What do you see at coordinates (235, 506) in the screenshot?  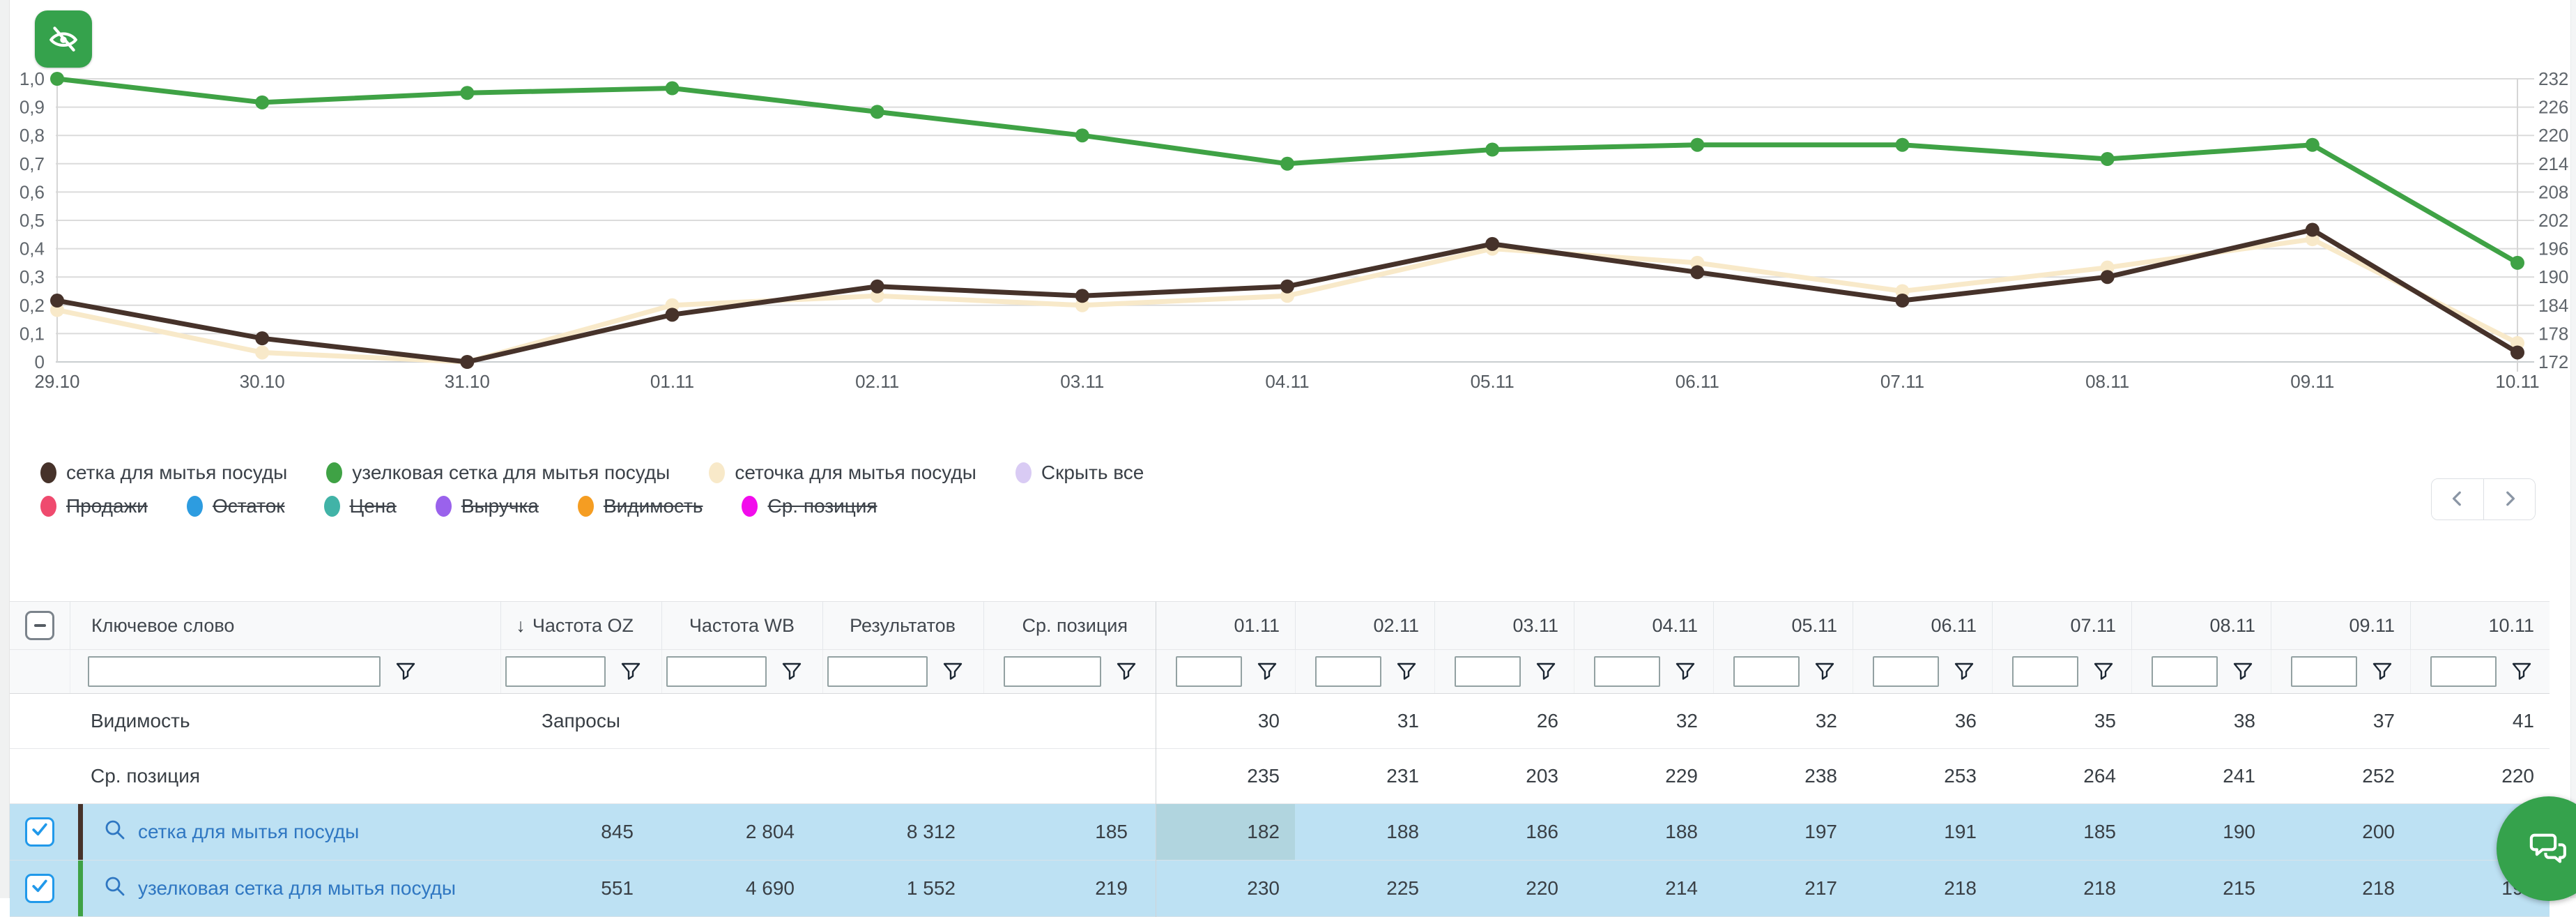 I see `legend-metric-item: Остаток` at bounding box center [235, 506].